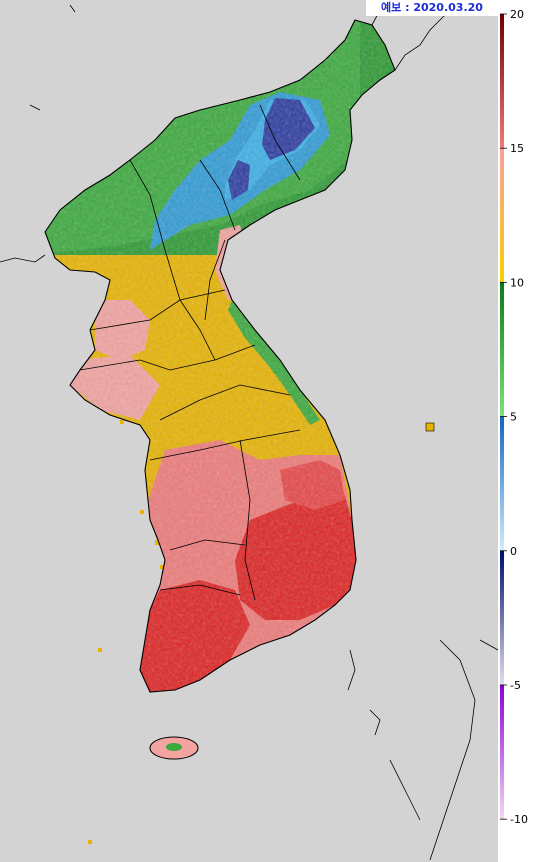  Describe the element at coordinates (517, 148) in the screenshot. I see `legend-tick-label: 15` at that location.